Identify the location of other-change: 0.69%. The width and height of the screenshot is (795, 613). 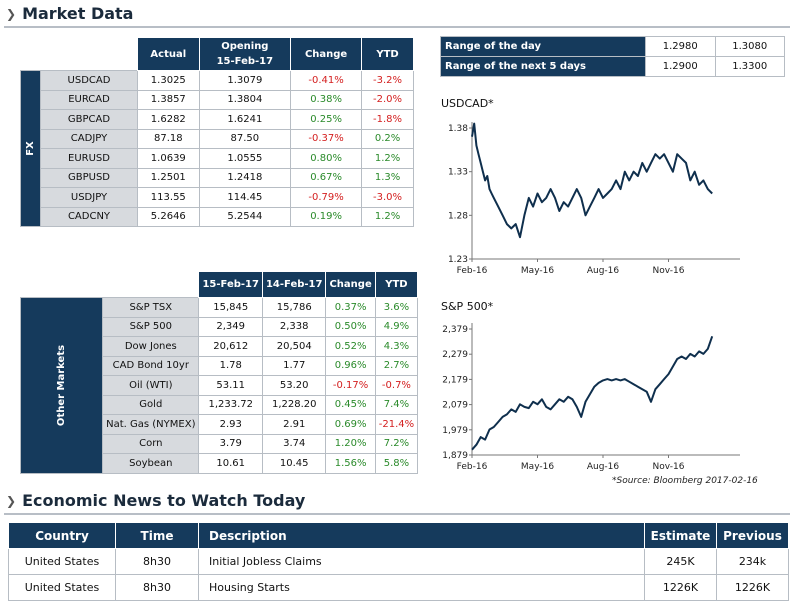
(350, 424).